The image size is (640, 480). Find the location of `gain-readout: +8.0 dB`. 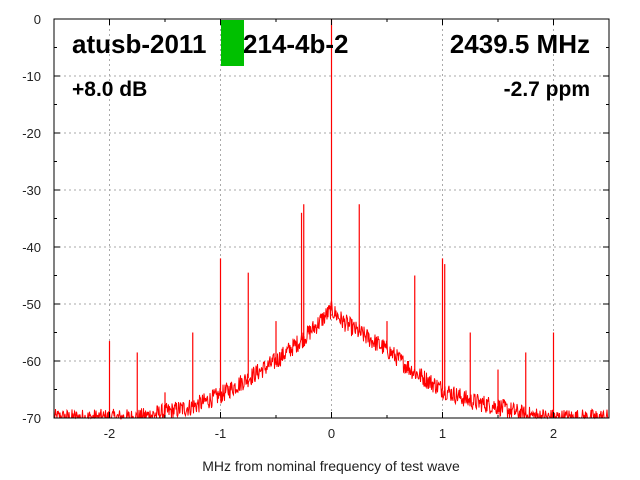

gain-readout: +8.0 dB is located at coordinates (109, 89).